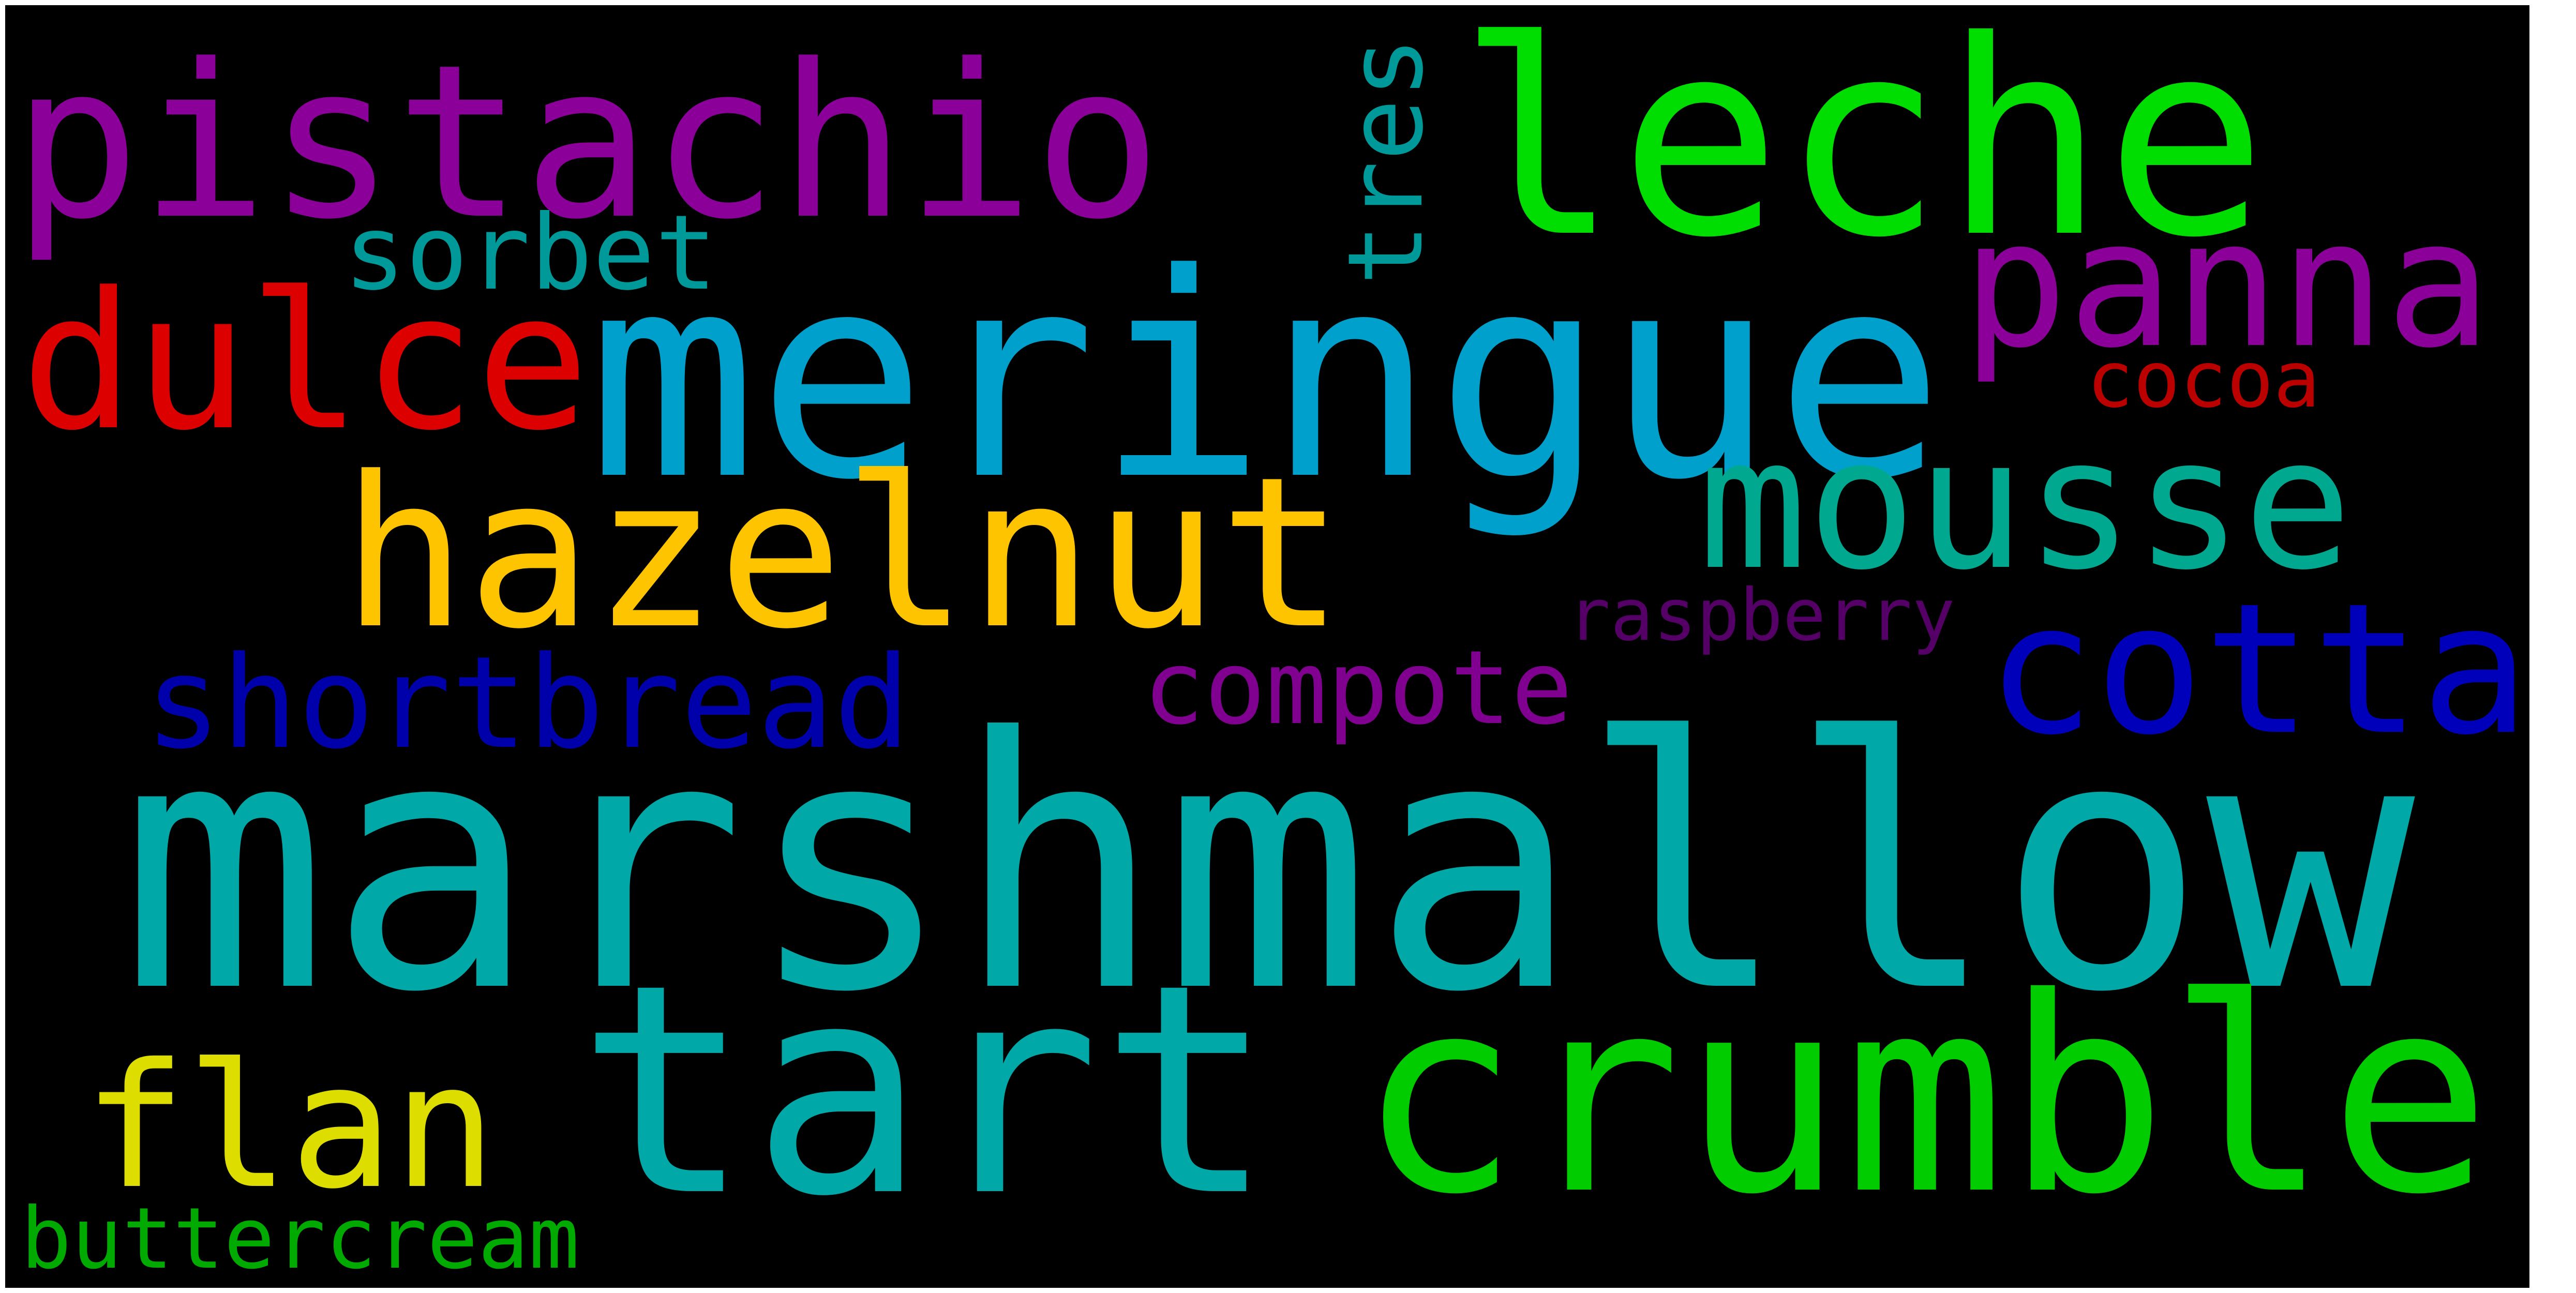  What do you see at coordinates (1386, 160) in the screenshot?
I see `word-tres: tres` at bounding box center [1386, 160].